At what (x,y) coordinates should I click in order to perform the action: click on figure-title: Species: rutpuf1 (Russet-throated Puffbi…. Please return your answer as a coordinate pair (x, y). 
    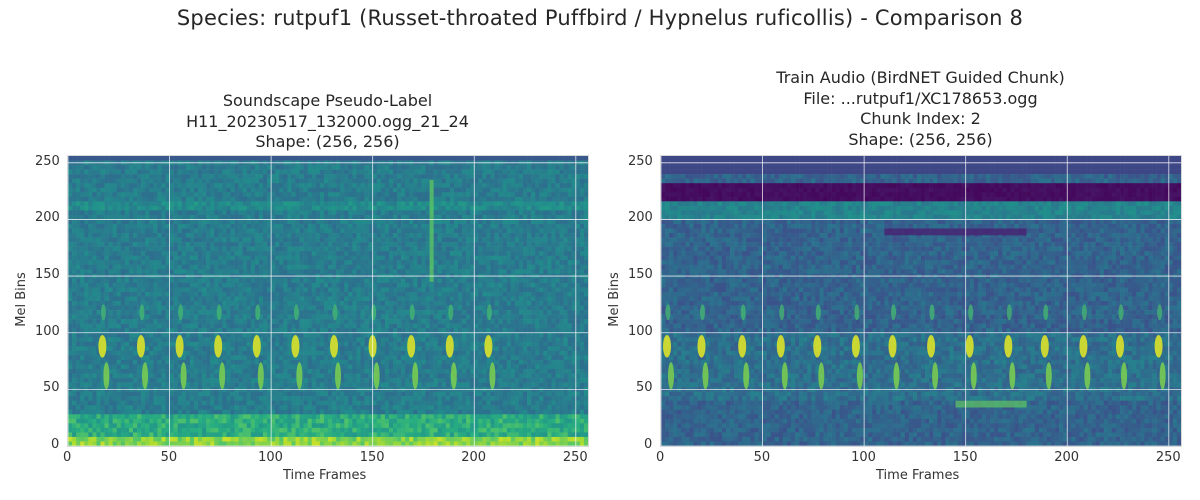
    Looking at the image, I should click on (600, 18).